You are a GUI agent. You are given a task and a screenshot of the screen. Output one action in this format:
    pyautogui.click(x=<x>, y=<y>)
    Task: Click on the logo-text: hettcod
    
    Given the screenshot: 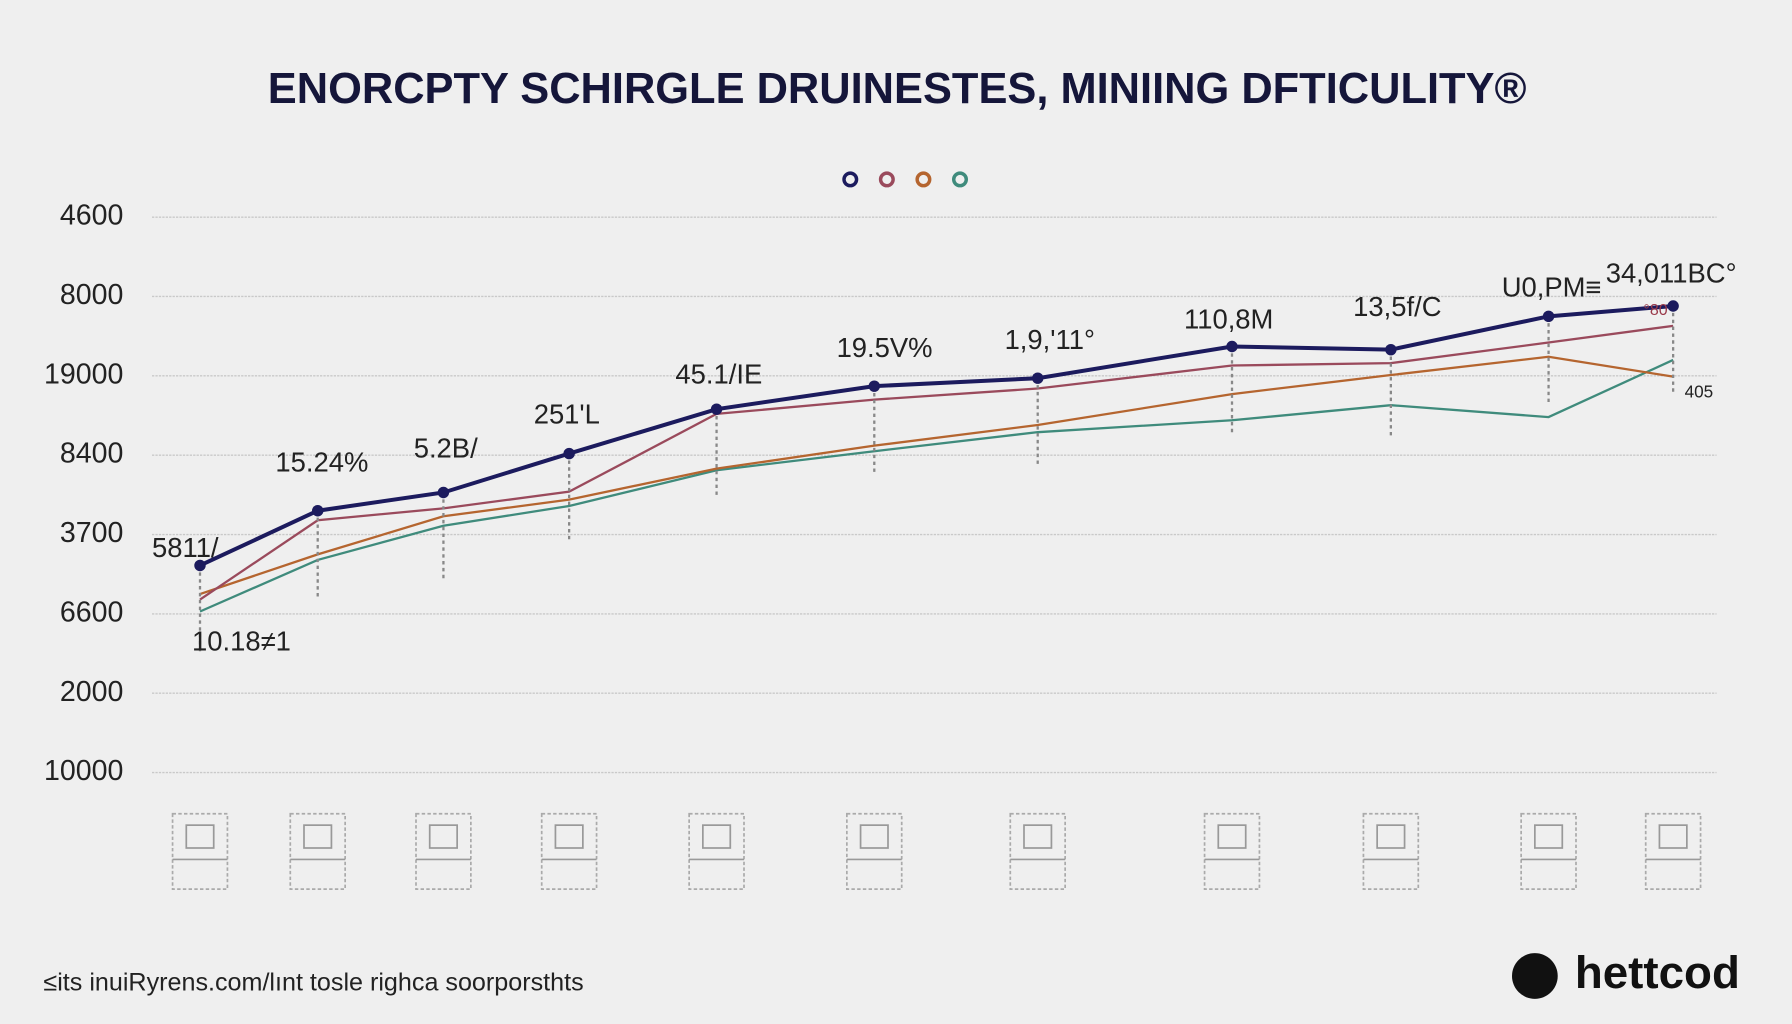 What is the action you would take?
    pyautogui.click(x=1657, y=972)
    